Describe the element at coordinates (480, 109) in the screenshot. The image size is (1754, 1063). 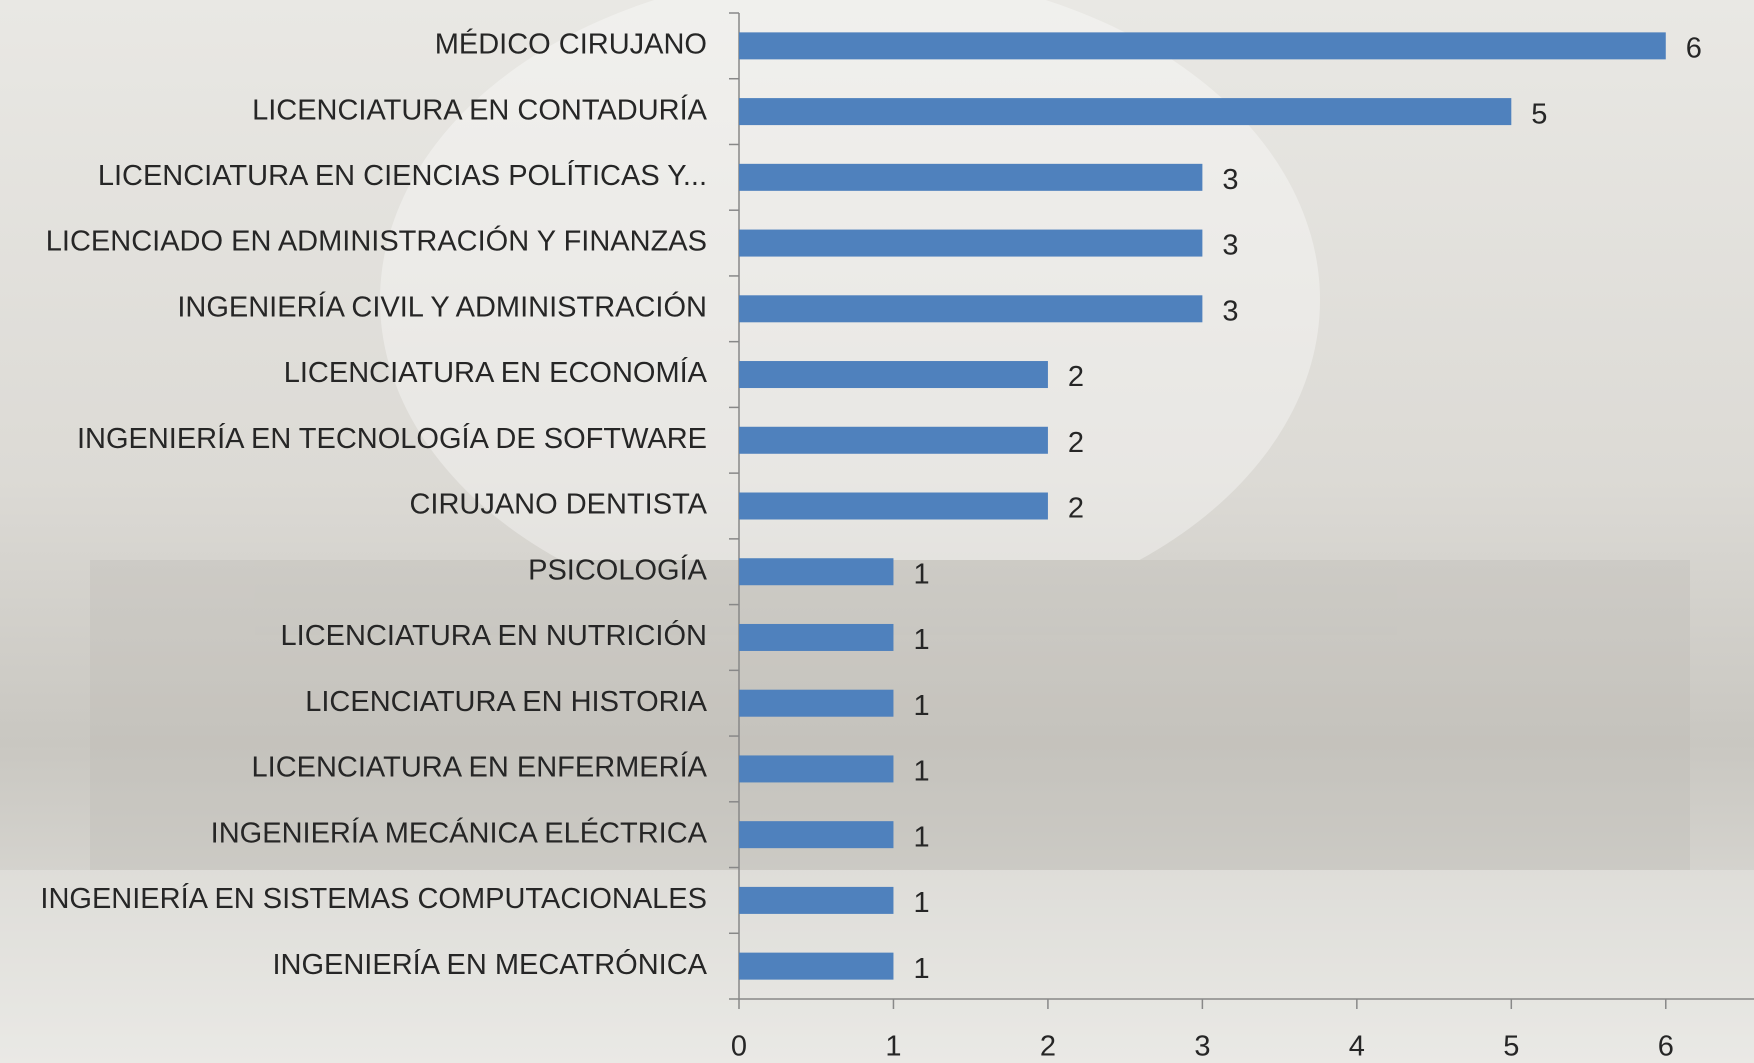
I see `y-tick-label: LICENCIATURA EN CONTADURÍA` at that location.